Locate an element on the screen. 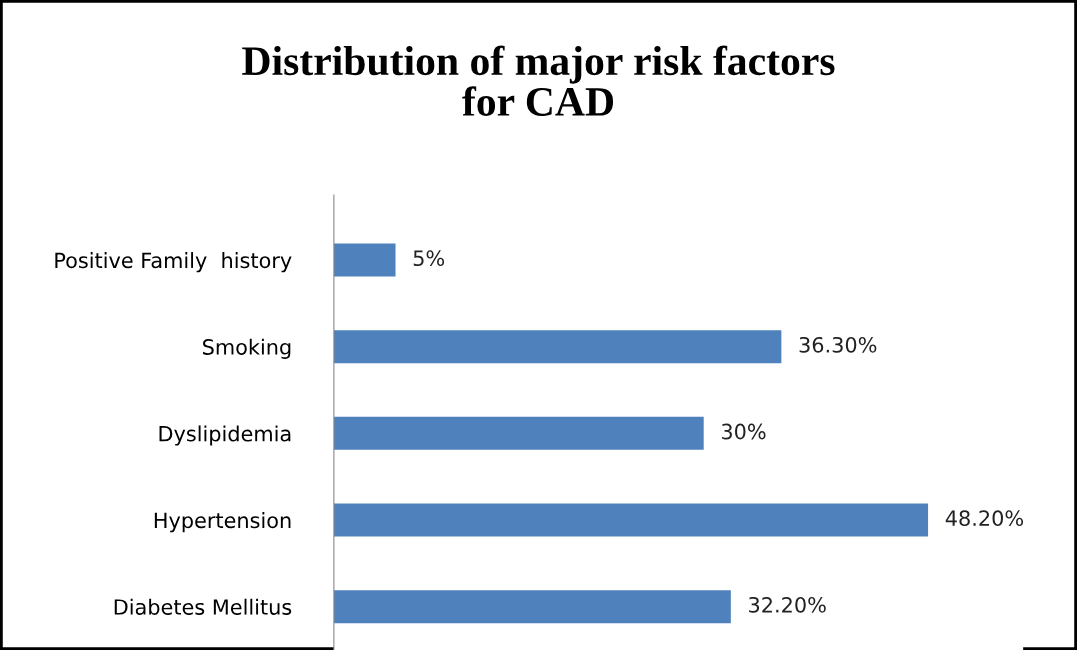 The width and height of the screenshot is (1077, 650). y-tick-label: Smoking is located at coordinates (247, 348).